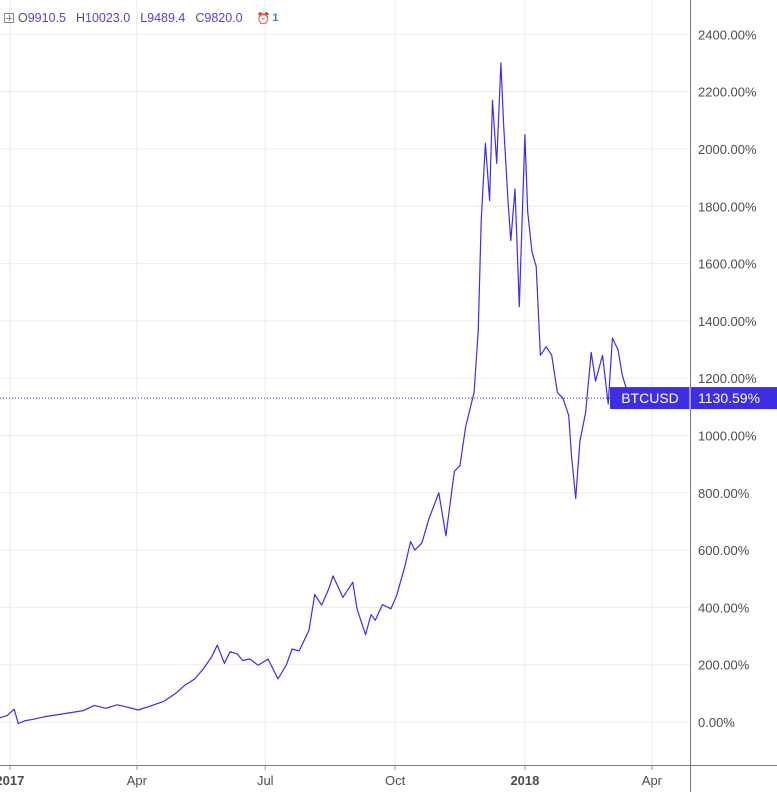  I want to click on low-label: L, so click(144, 18).